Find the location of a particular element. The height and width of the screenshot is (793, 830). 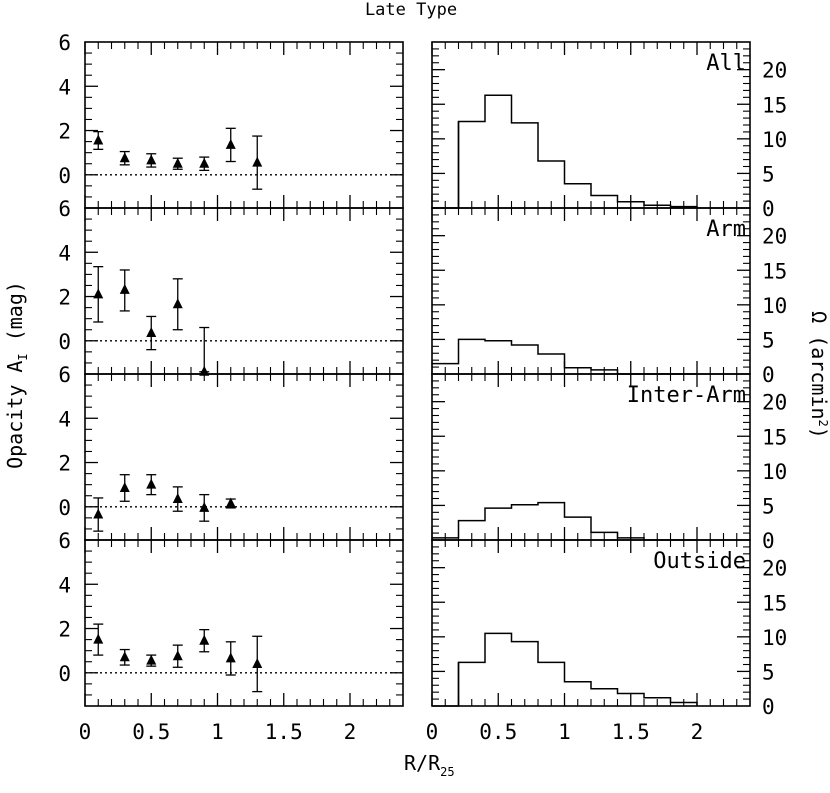

right-3-panel: 0 5 10 15 20 Inter-Arm is located at coordinates (609, 463).